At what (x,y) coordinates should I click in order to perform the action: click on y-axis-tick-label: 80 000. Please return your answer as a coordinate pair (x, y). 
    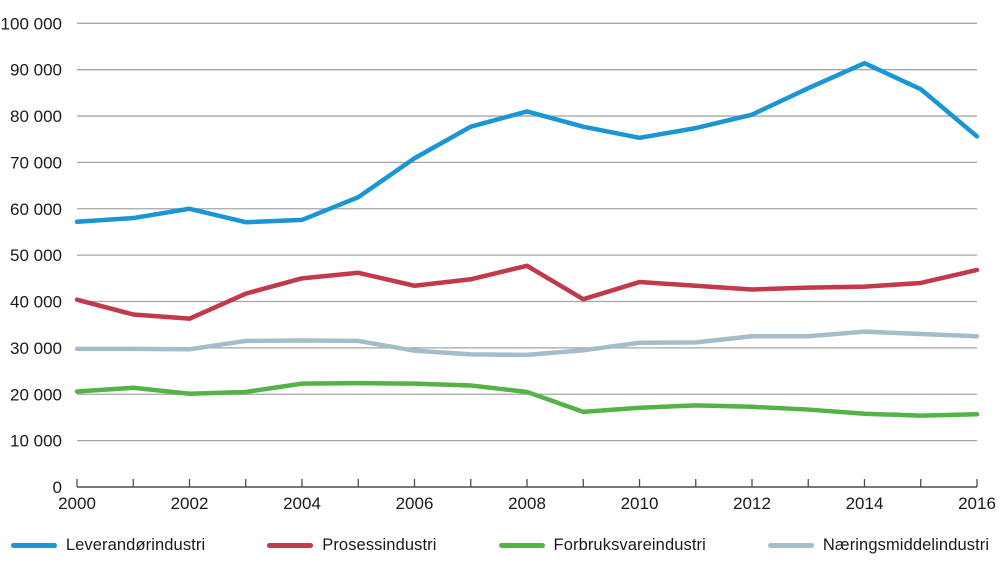
    Looking at the image, I should click on (36, 116).